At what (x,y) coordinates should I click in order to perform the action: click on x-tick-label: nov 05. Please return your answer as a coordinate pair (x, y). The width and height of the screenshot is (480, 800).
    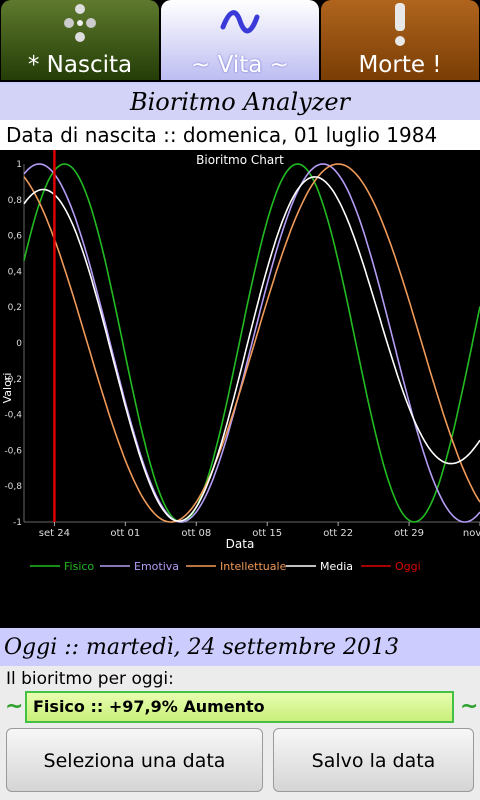
    Looking at the image, I should click on (471, 533).